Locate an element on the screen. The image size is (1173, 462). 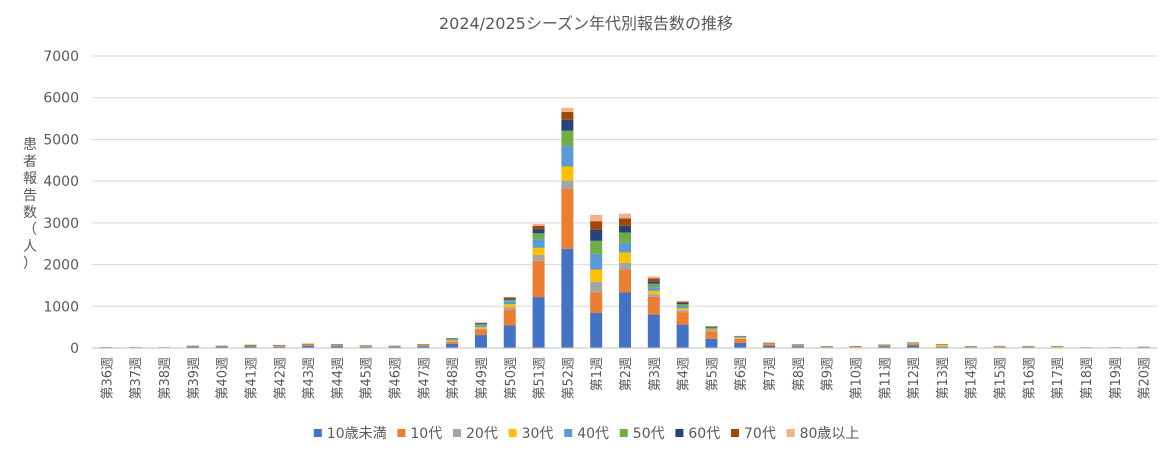
x-tick-label: 第18週 is located at coordinates (1087, 378).